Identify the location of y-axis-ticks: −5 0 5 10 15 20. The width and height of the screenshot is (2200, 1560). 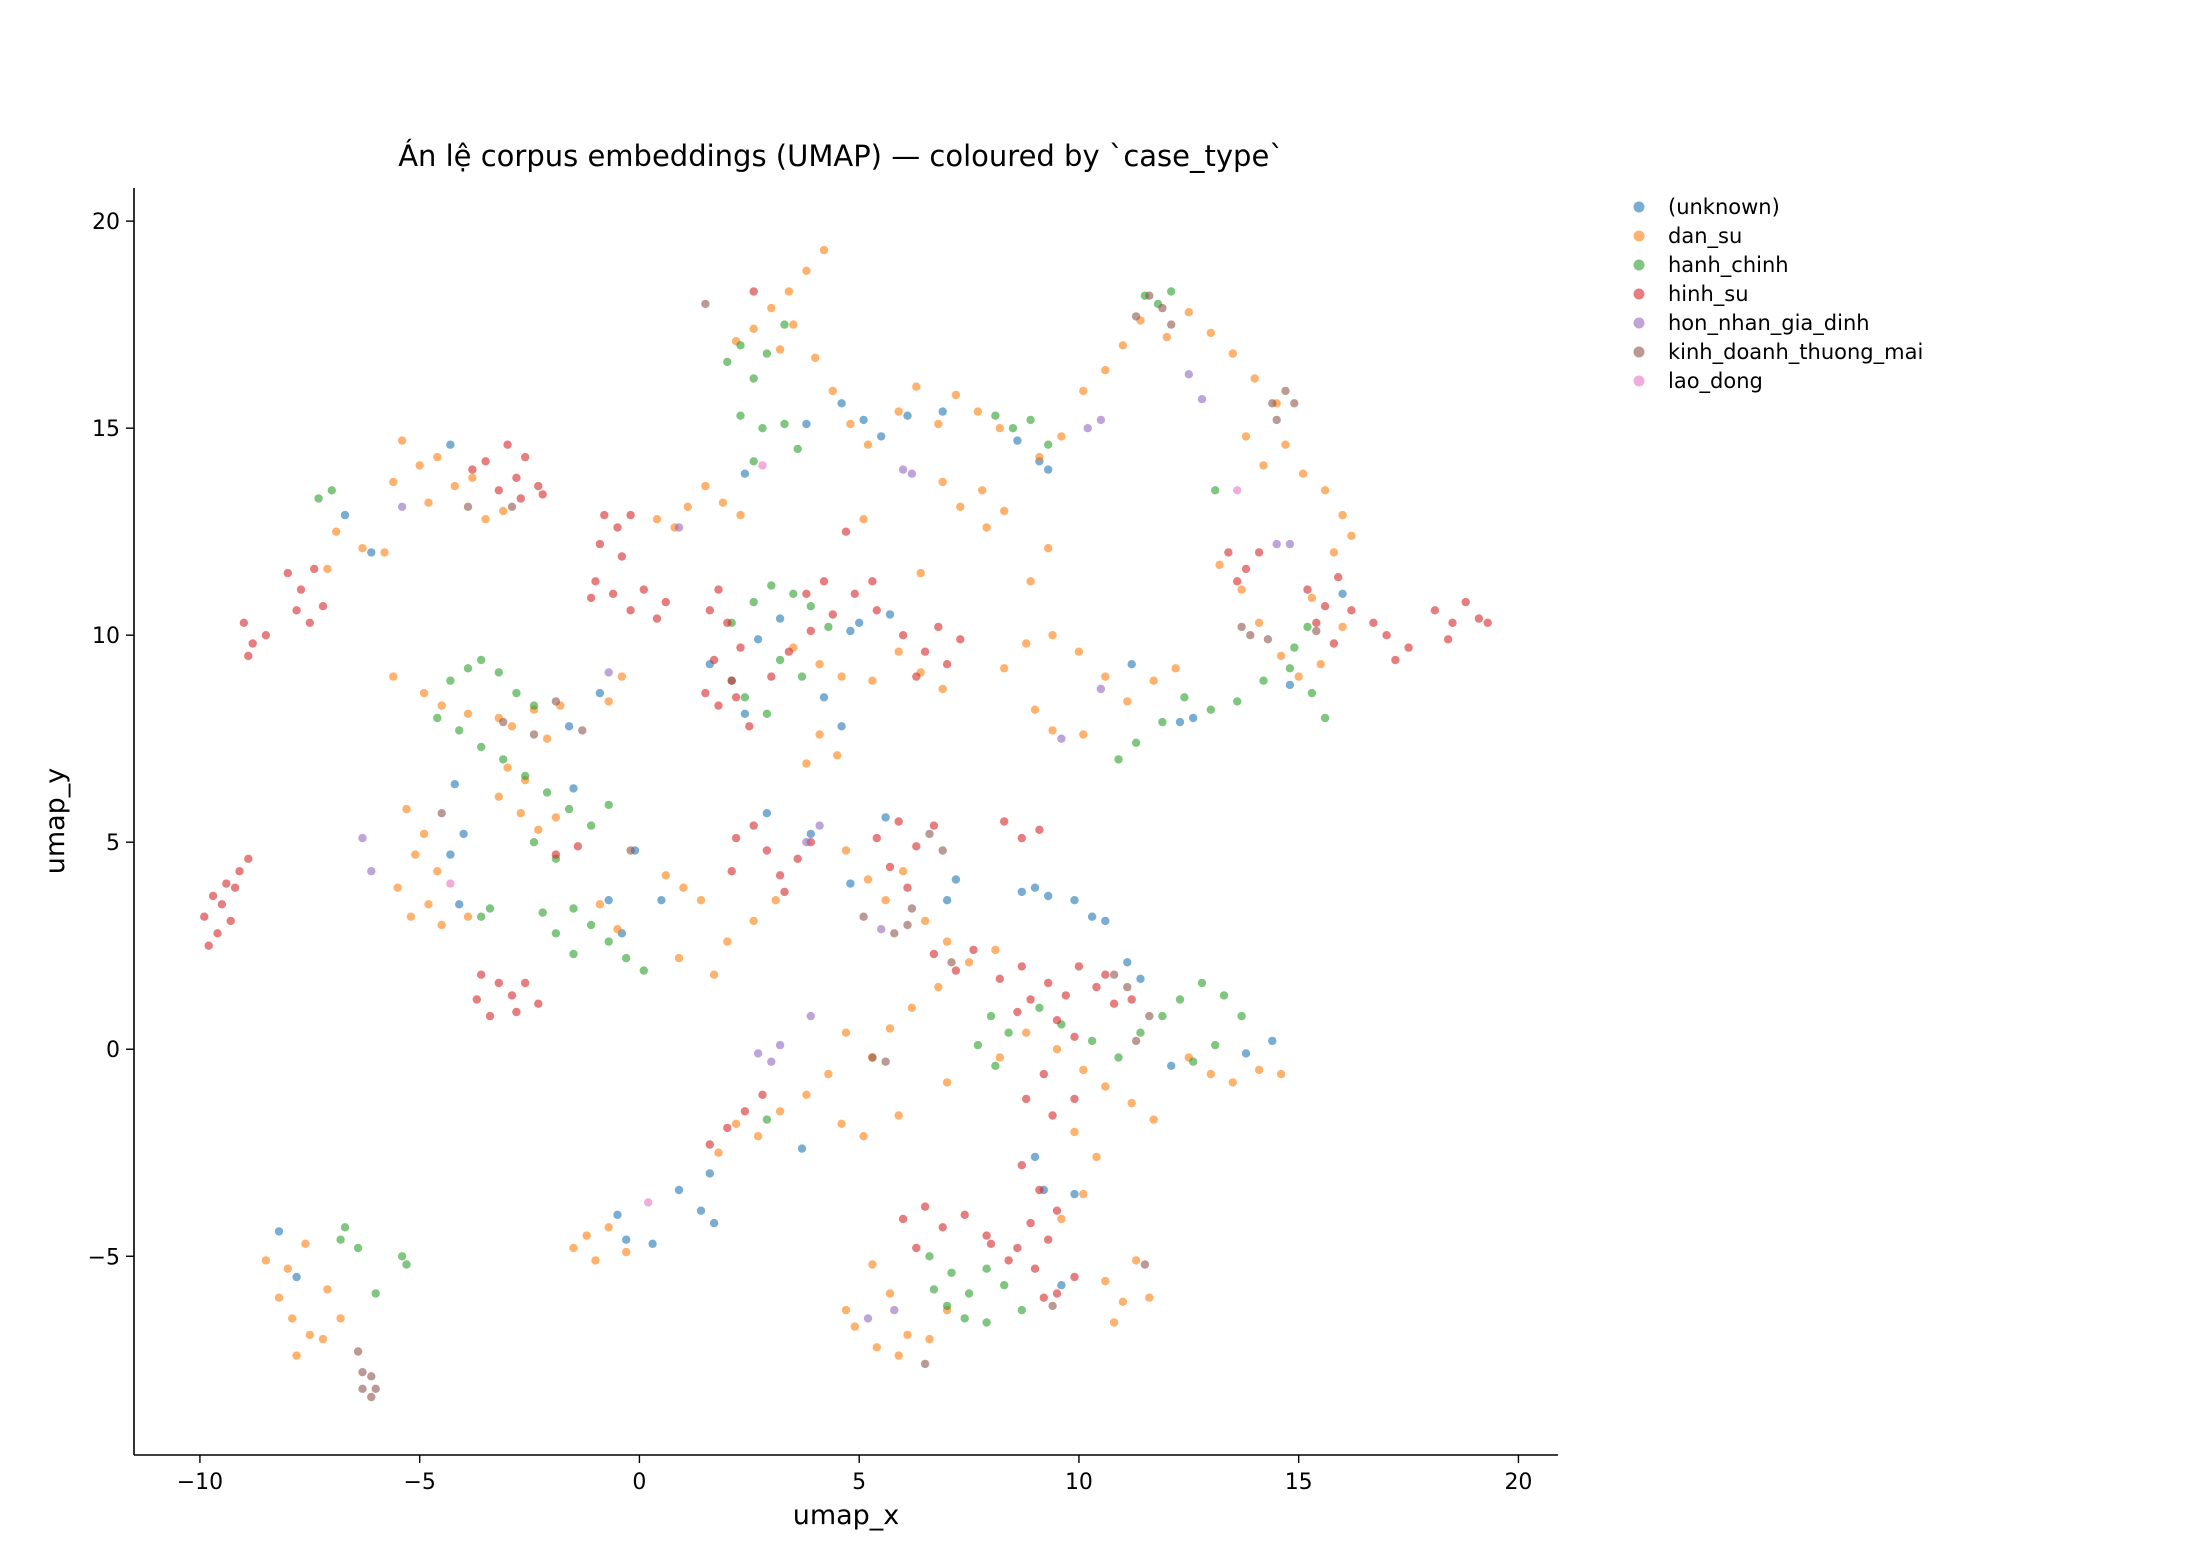
(111, 740).